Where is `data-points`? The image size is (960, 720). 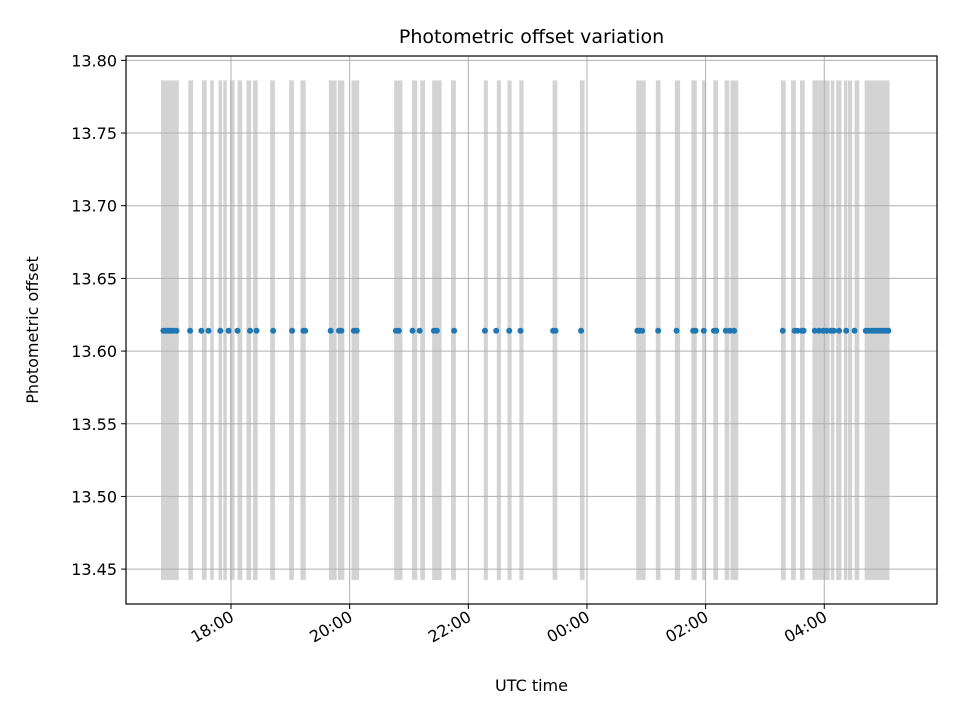 data-points is located at coordinates (526, 330).